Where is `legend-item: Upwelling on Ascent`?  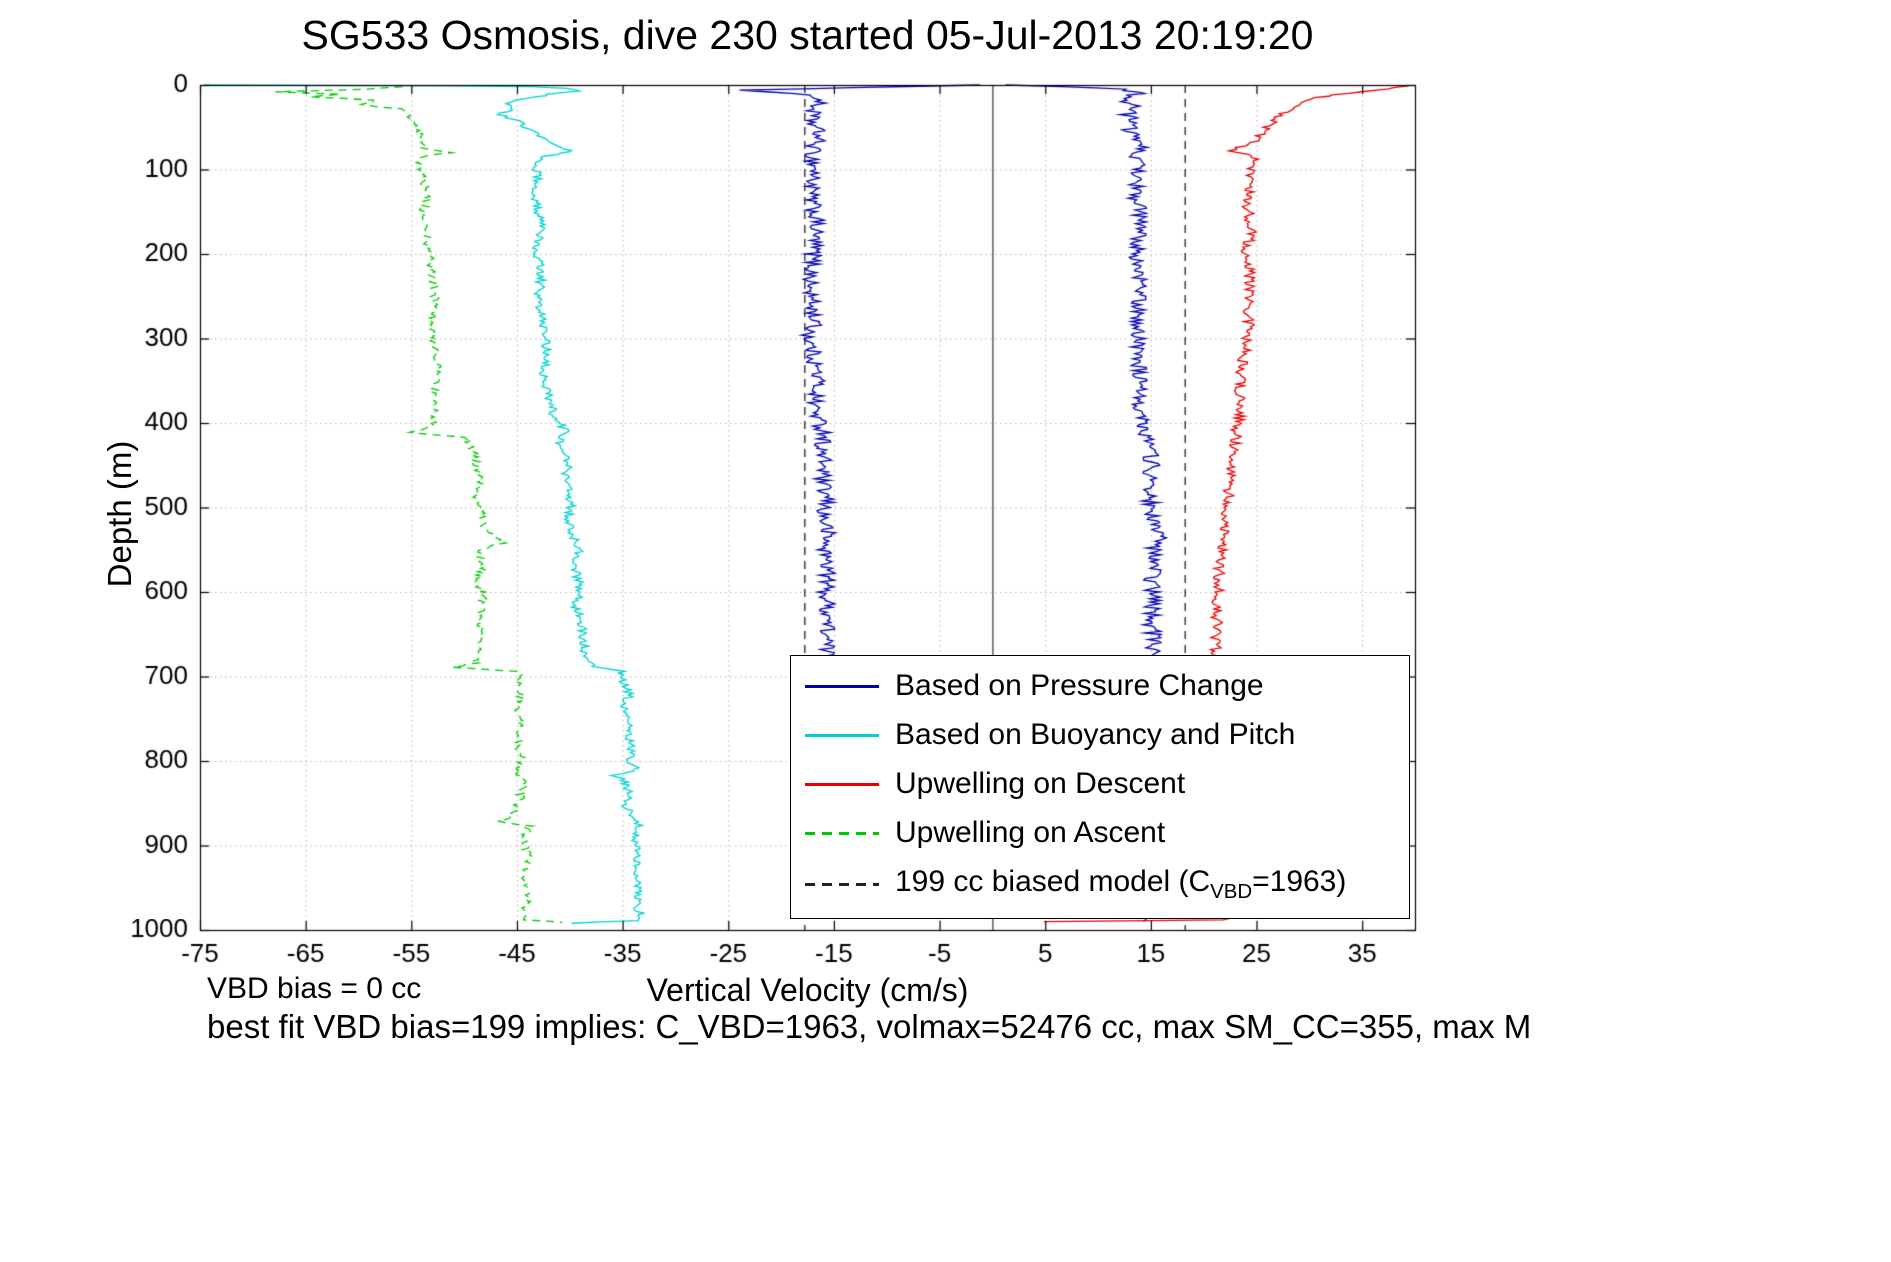 legend-item: Upwelling on Ascent is located at coordinates (1100, 833).